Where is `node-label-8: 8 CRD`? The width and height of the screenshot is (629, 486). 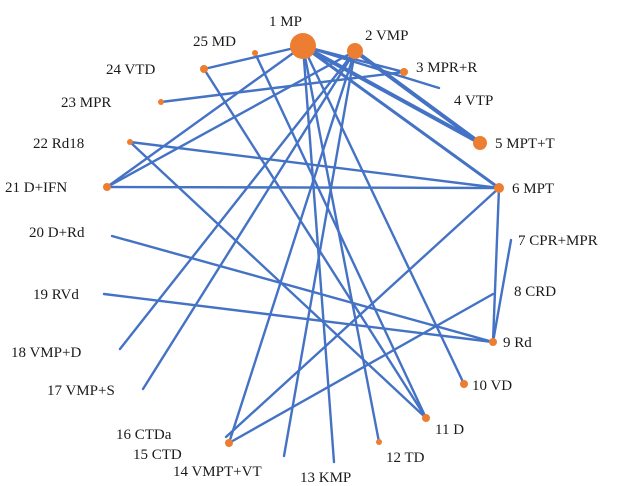 node-label-8: 8 CRD is located at coordinates (535, 292).